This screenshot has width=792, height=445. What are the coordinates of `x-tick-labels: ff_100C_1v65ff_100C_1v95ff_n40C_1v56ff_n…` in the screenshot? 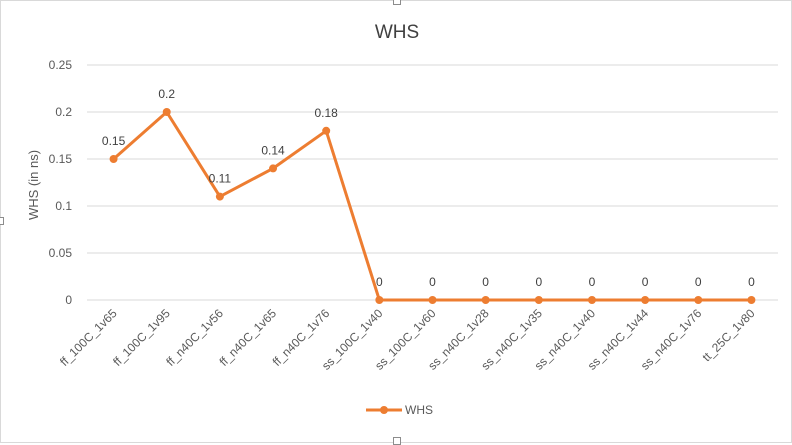 It's located at (407, 339).